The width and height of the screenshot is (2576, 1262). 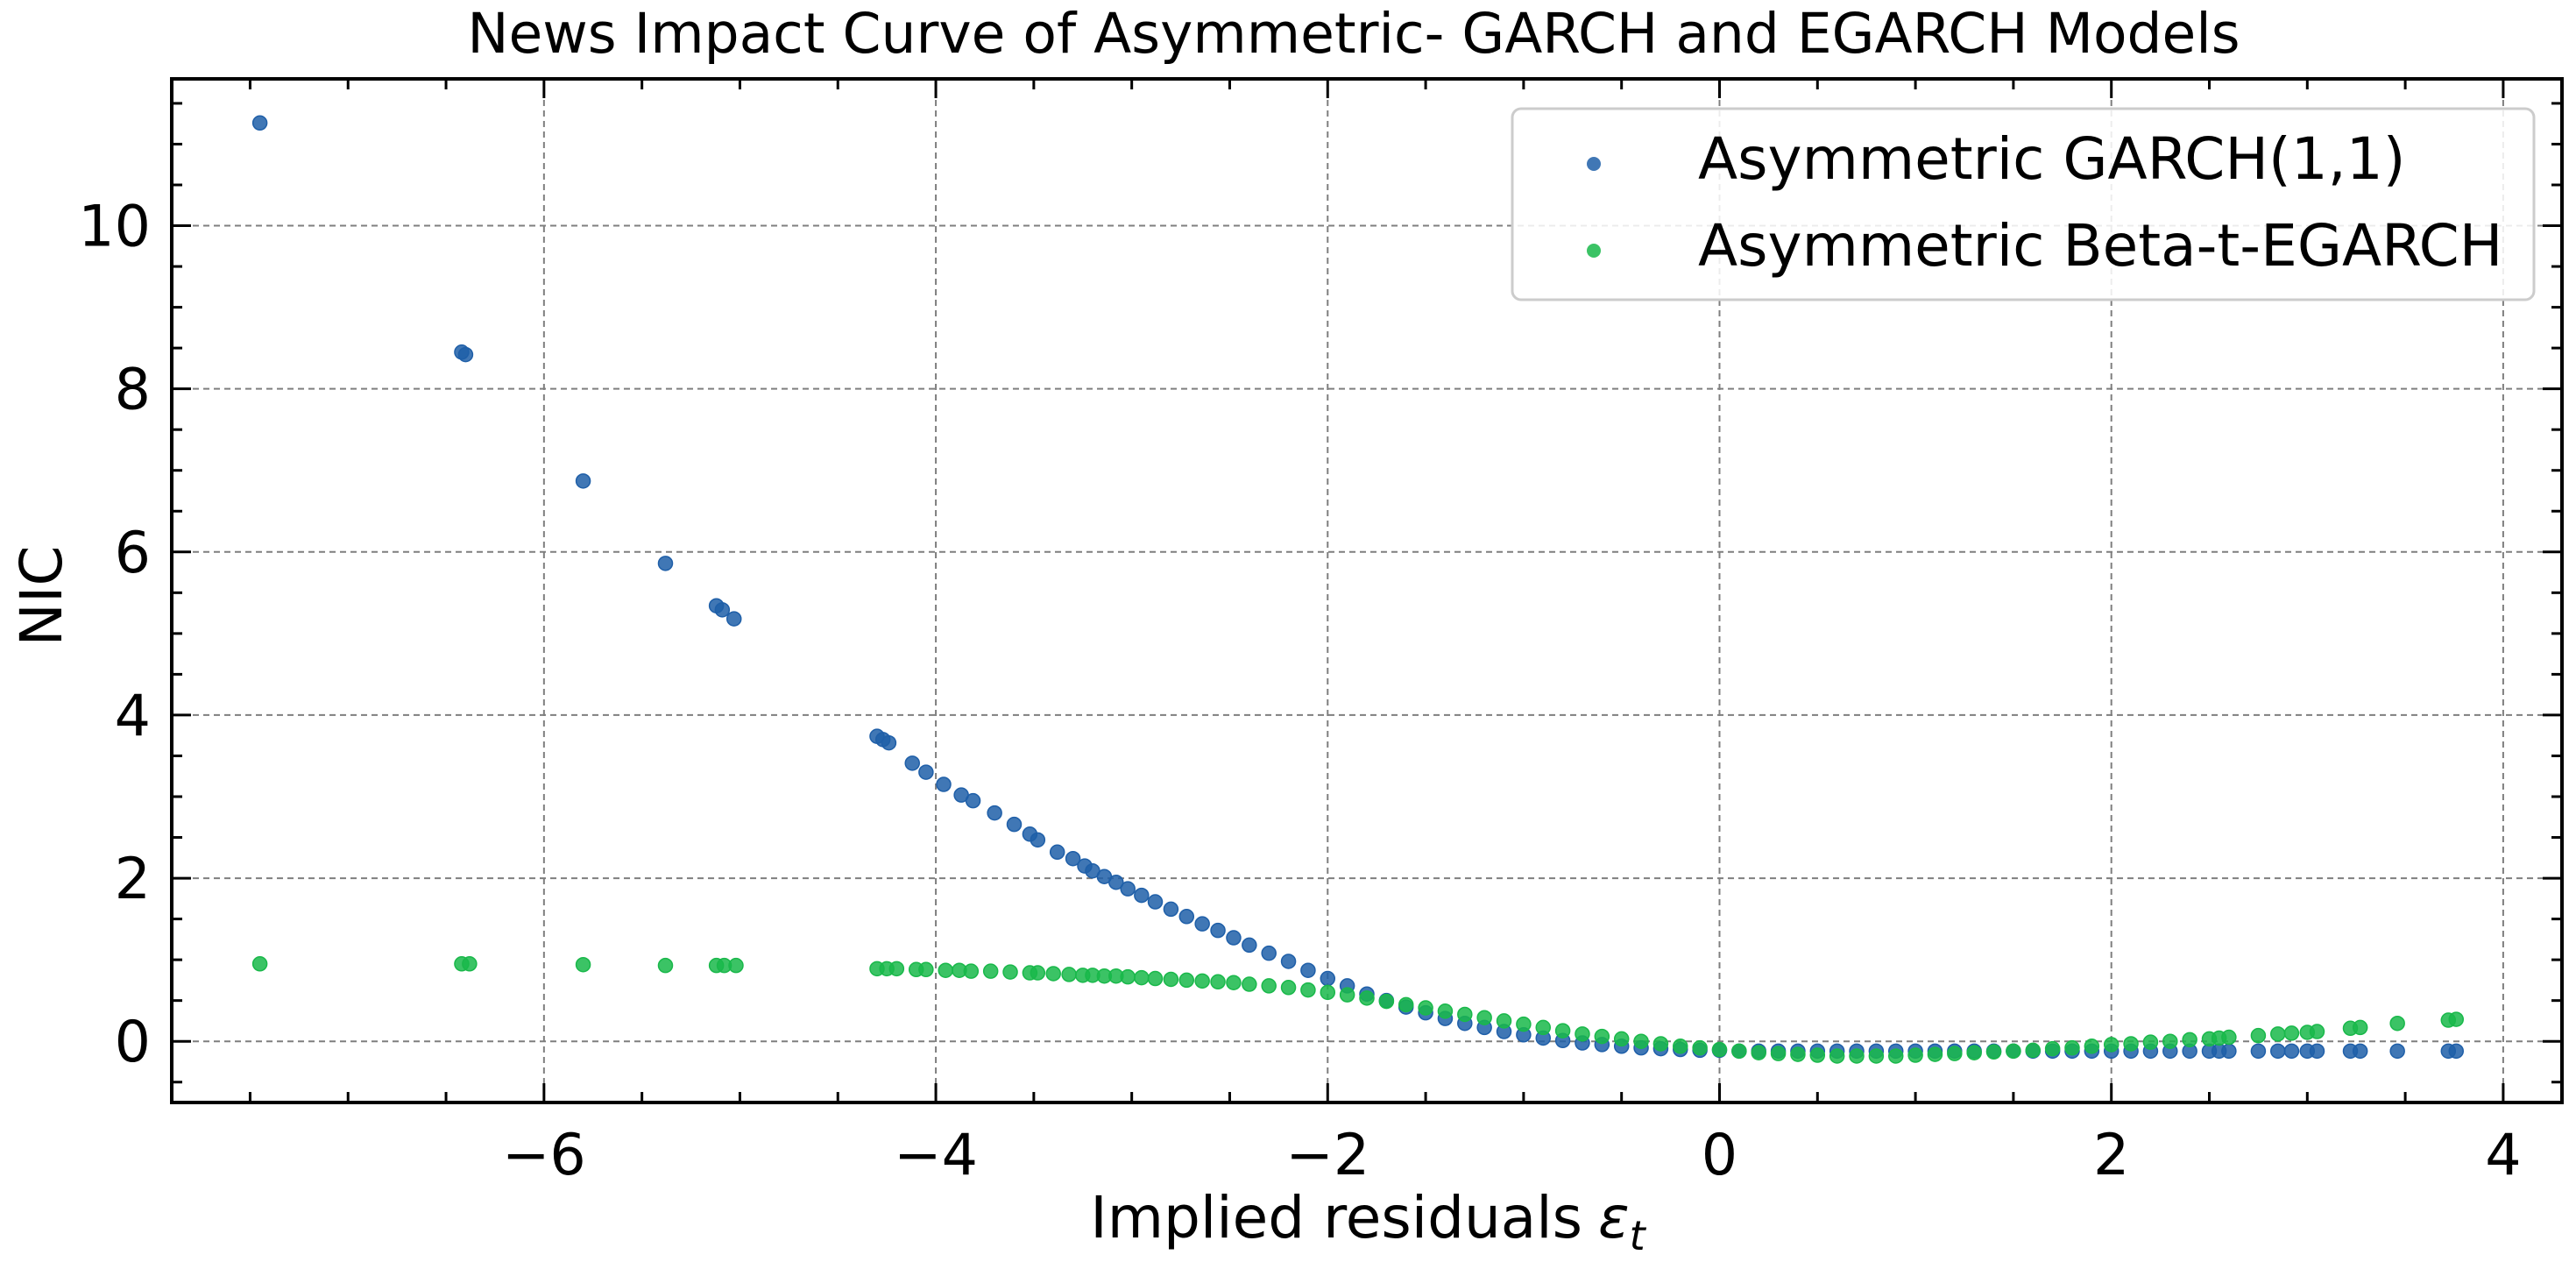 I want to click on x-tick-label: 2, so click(x=2111, y=1155).